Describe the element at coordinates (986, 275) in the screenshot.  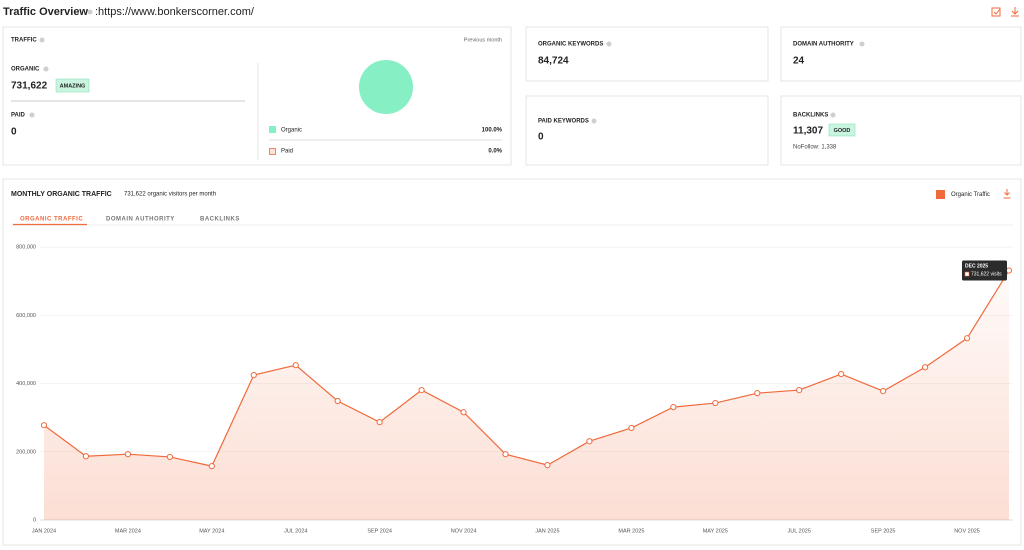
I see `tooltip-text: 731,622 visits` at that location.